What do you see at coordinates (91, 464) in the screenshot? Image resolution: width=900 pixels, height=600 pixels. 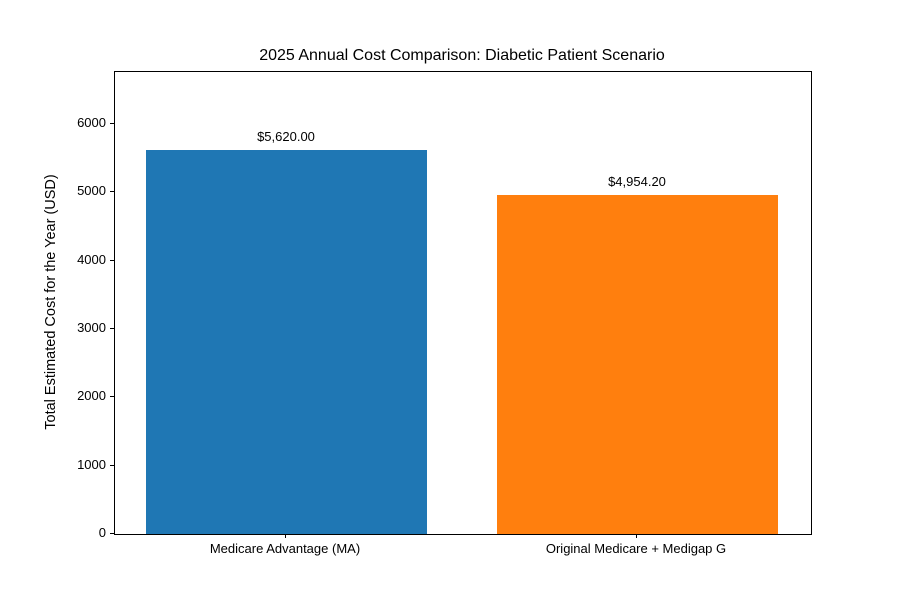 I see `y-tick-label: 1000` at bounding box center [91, 464].